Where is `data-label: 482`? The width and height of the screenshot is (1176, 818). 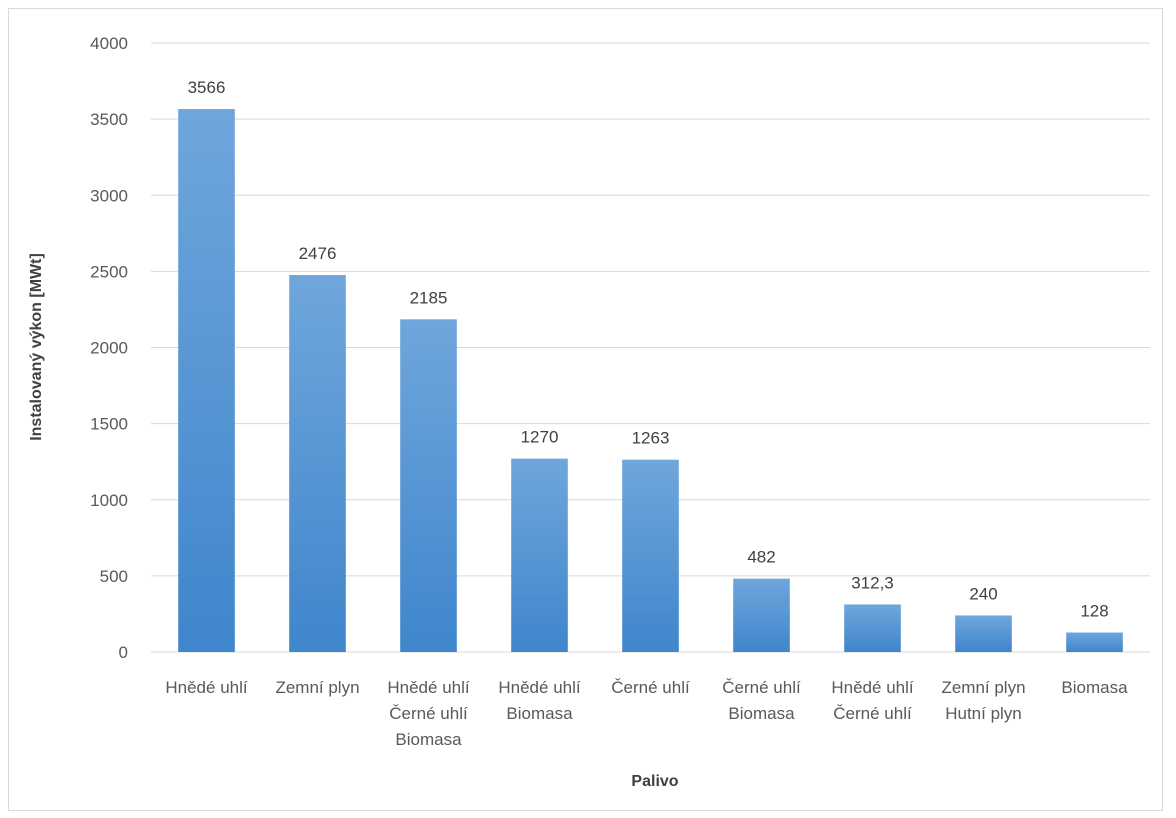
data-label: 482 is located at coordinates (761, 557).